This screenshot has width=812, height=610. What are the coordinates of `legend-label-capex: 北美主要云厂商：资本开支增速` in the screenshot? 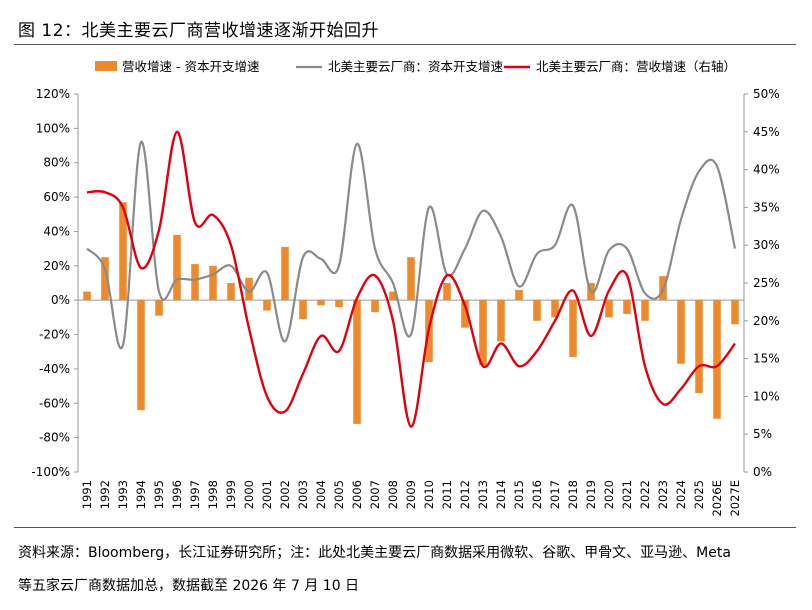 It's located at (416, 66).